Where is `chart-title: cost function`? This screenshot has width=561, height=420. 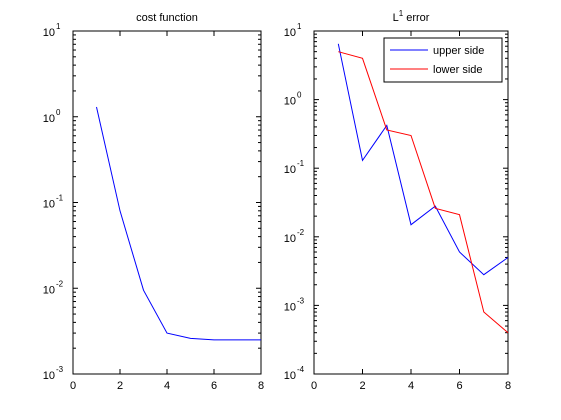
chart-title: cost function is located at coordinates (167, 18).